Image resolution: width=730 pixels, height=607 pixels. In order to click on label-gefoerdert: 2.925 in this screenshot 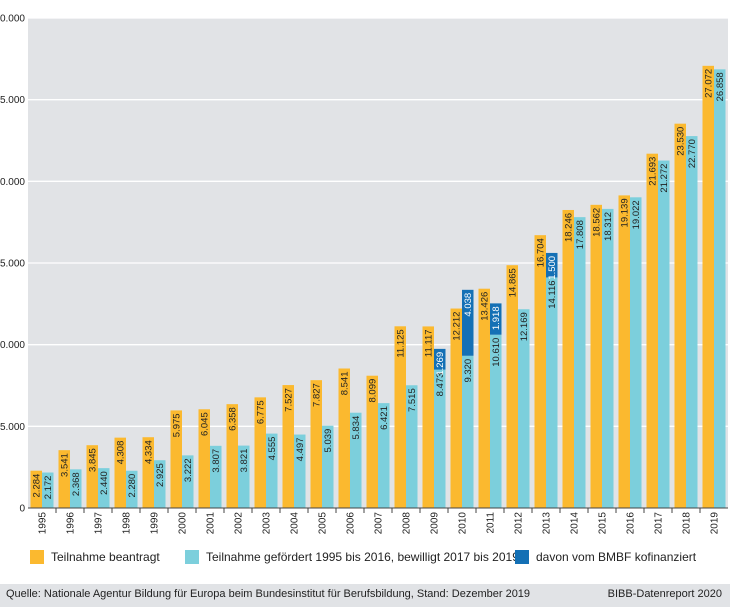, I will do `click(160, 475)`.